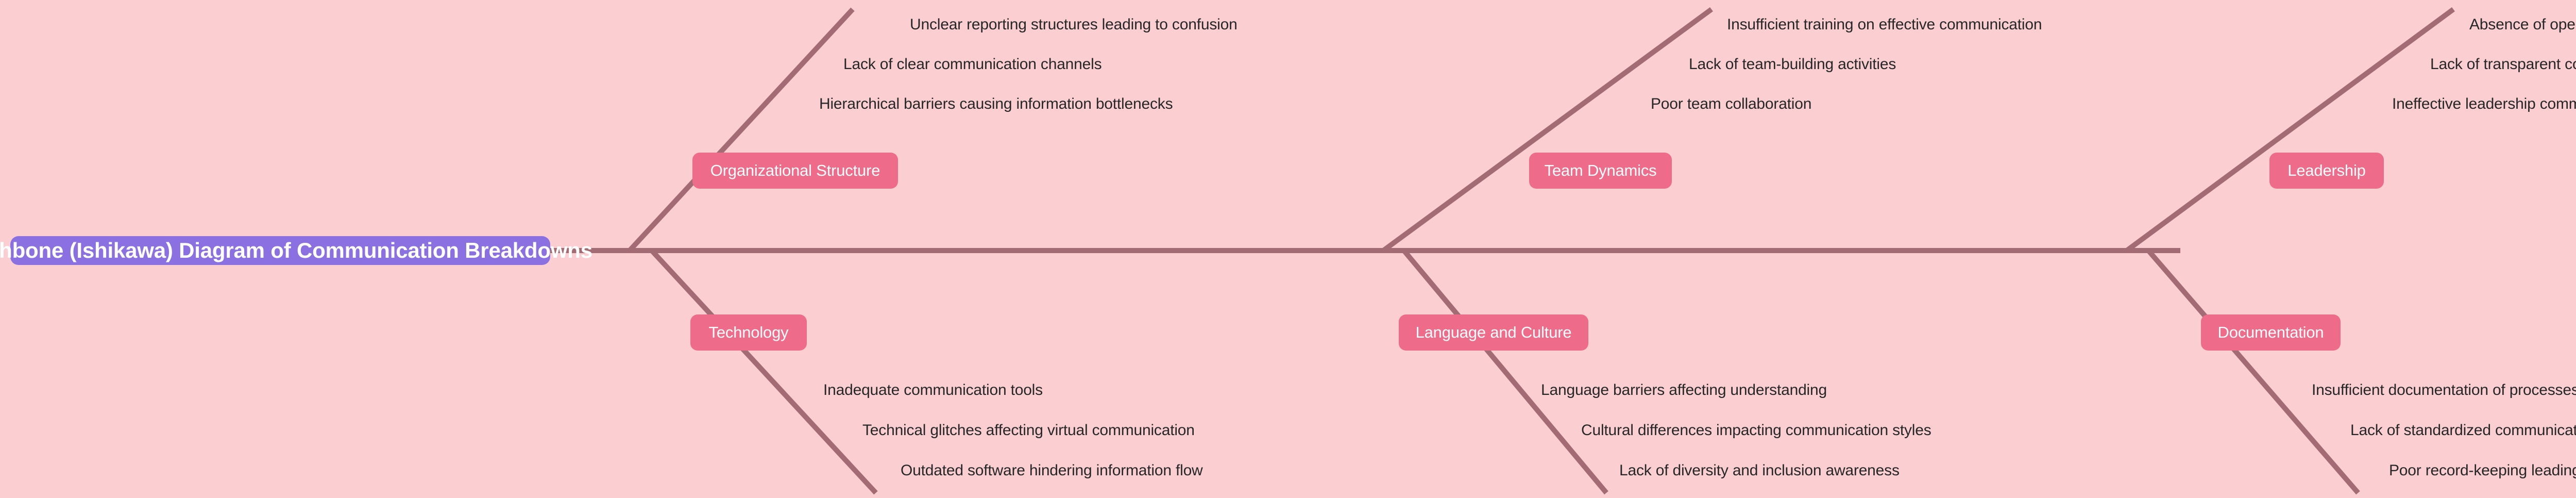 The image size is (2576, 498). I want to click on cause-label: Poor team collaboration, so click(1731, 103).